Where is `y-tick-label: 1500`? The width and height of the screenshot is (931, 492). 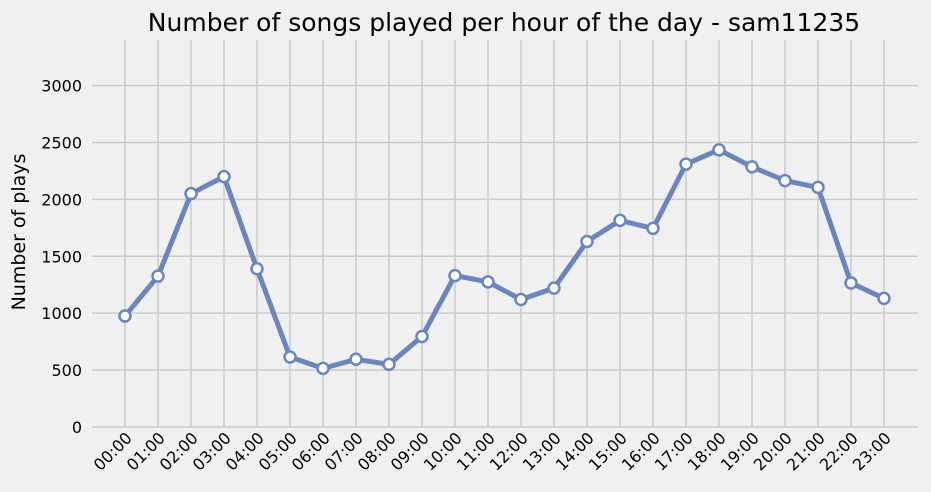
y-tick-label: 1500 is located at coordinates (61, 256).